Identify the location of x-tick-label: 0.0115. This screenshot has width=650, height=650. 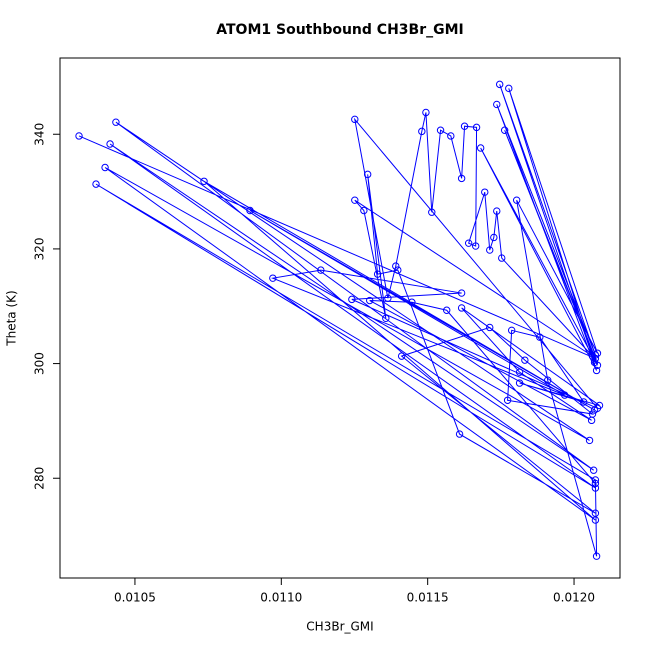
(428, 598).